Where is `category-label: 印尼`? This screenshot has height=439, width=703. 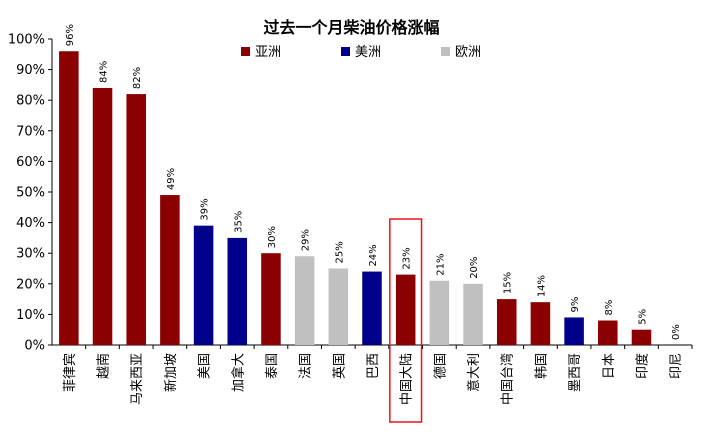
category-label: 印尼 is located at coordinates (676, 366).